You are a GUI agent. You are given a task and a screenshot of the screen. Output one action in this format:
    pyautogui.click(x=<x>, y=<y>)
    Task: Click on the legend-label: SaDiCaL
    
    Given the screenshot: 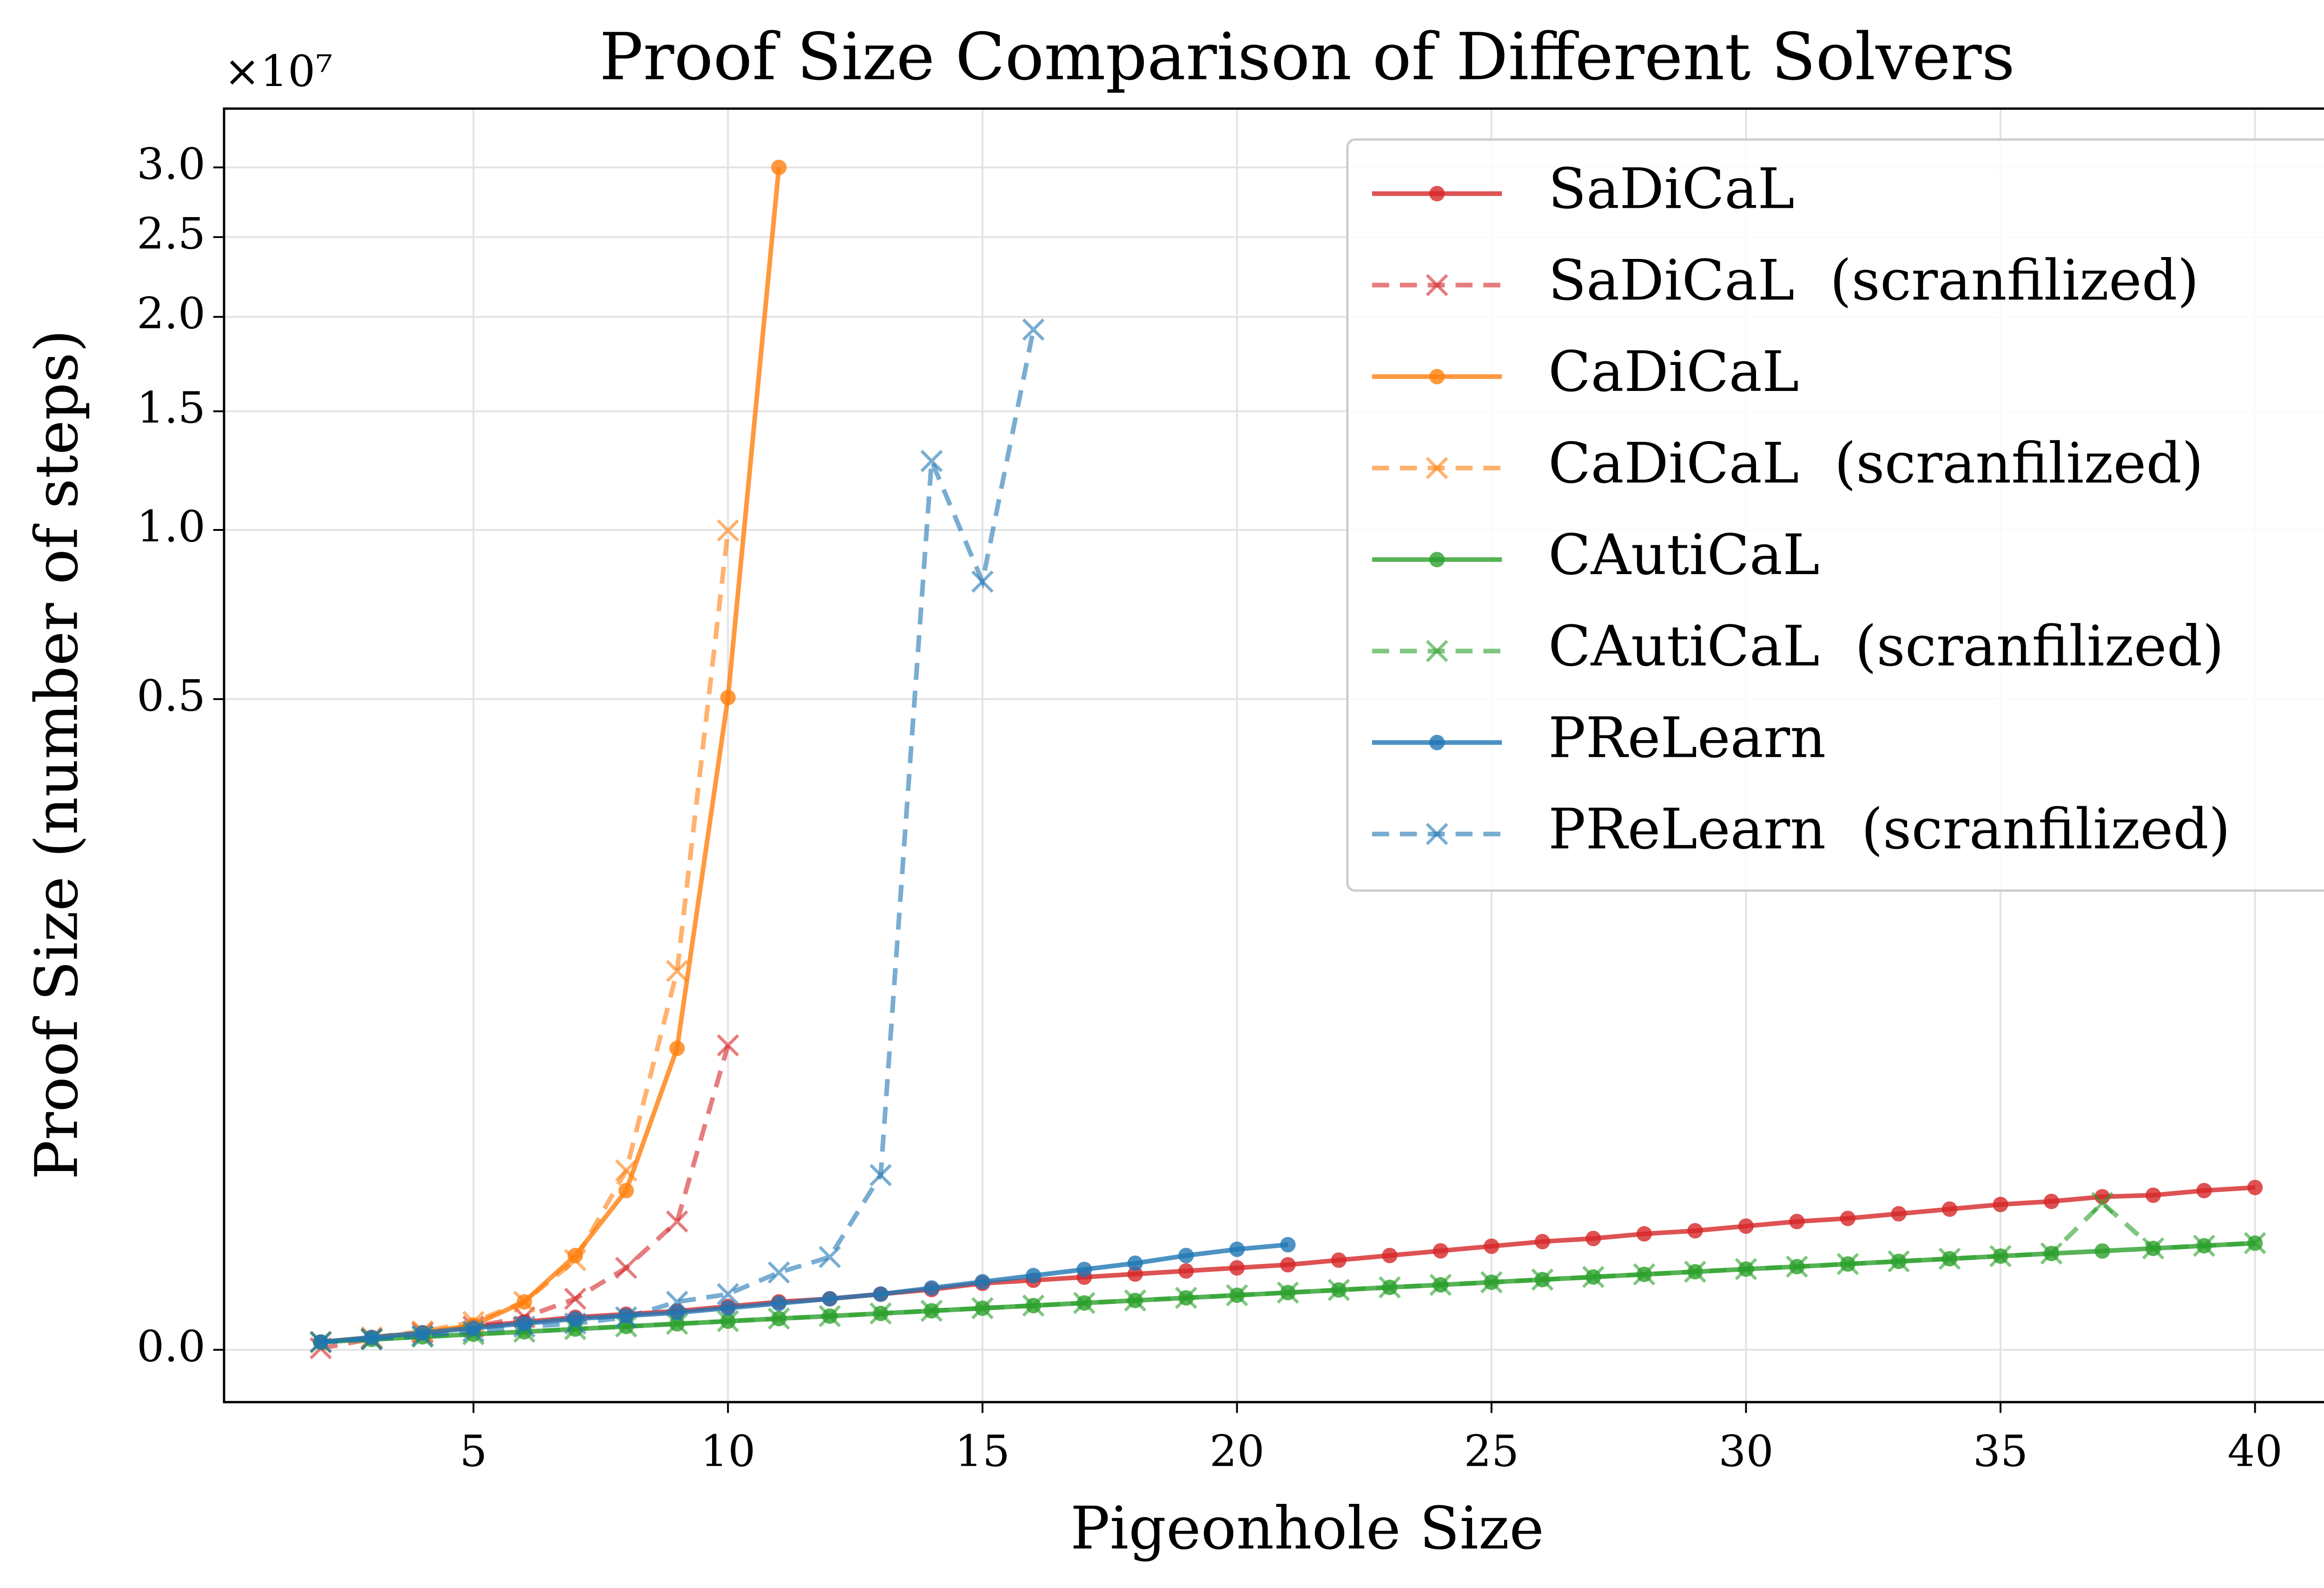 What is the action you would take?
    pyautogui.click(x=1671, y=189)
    